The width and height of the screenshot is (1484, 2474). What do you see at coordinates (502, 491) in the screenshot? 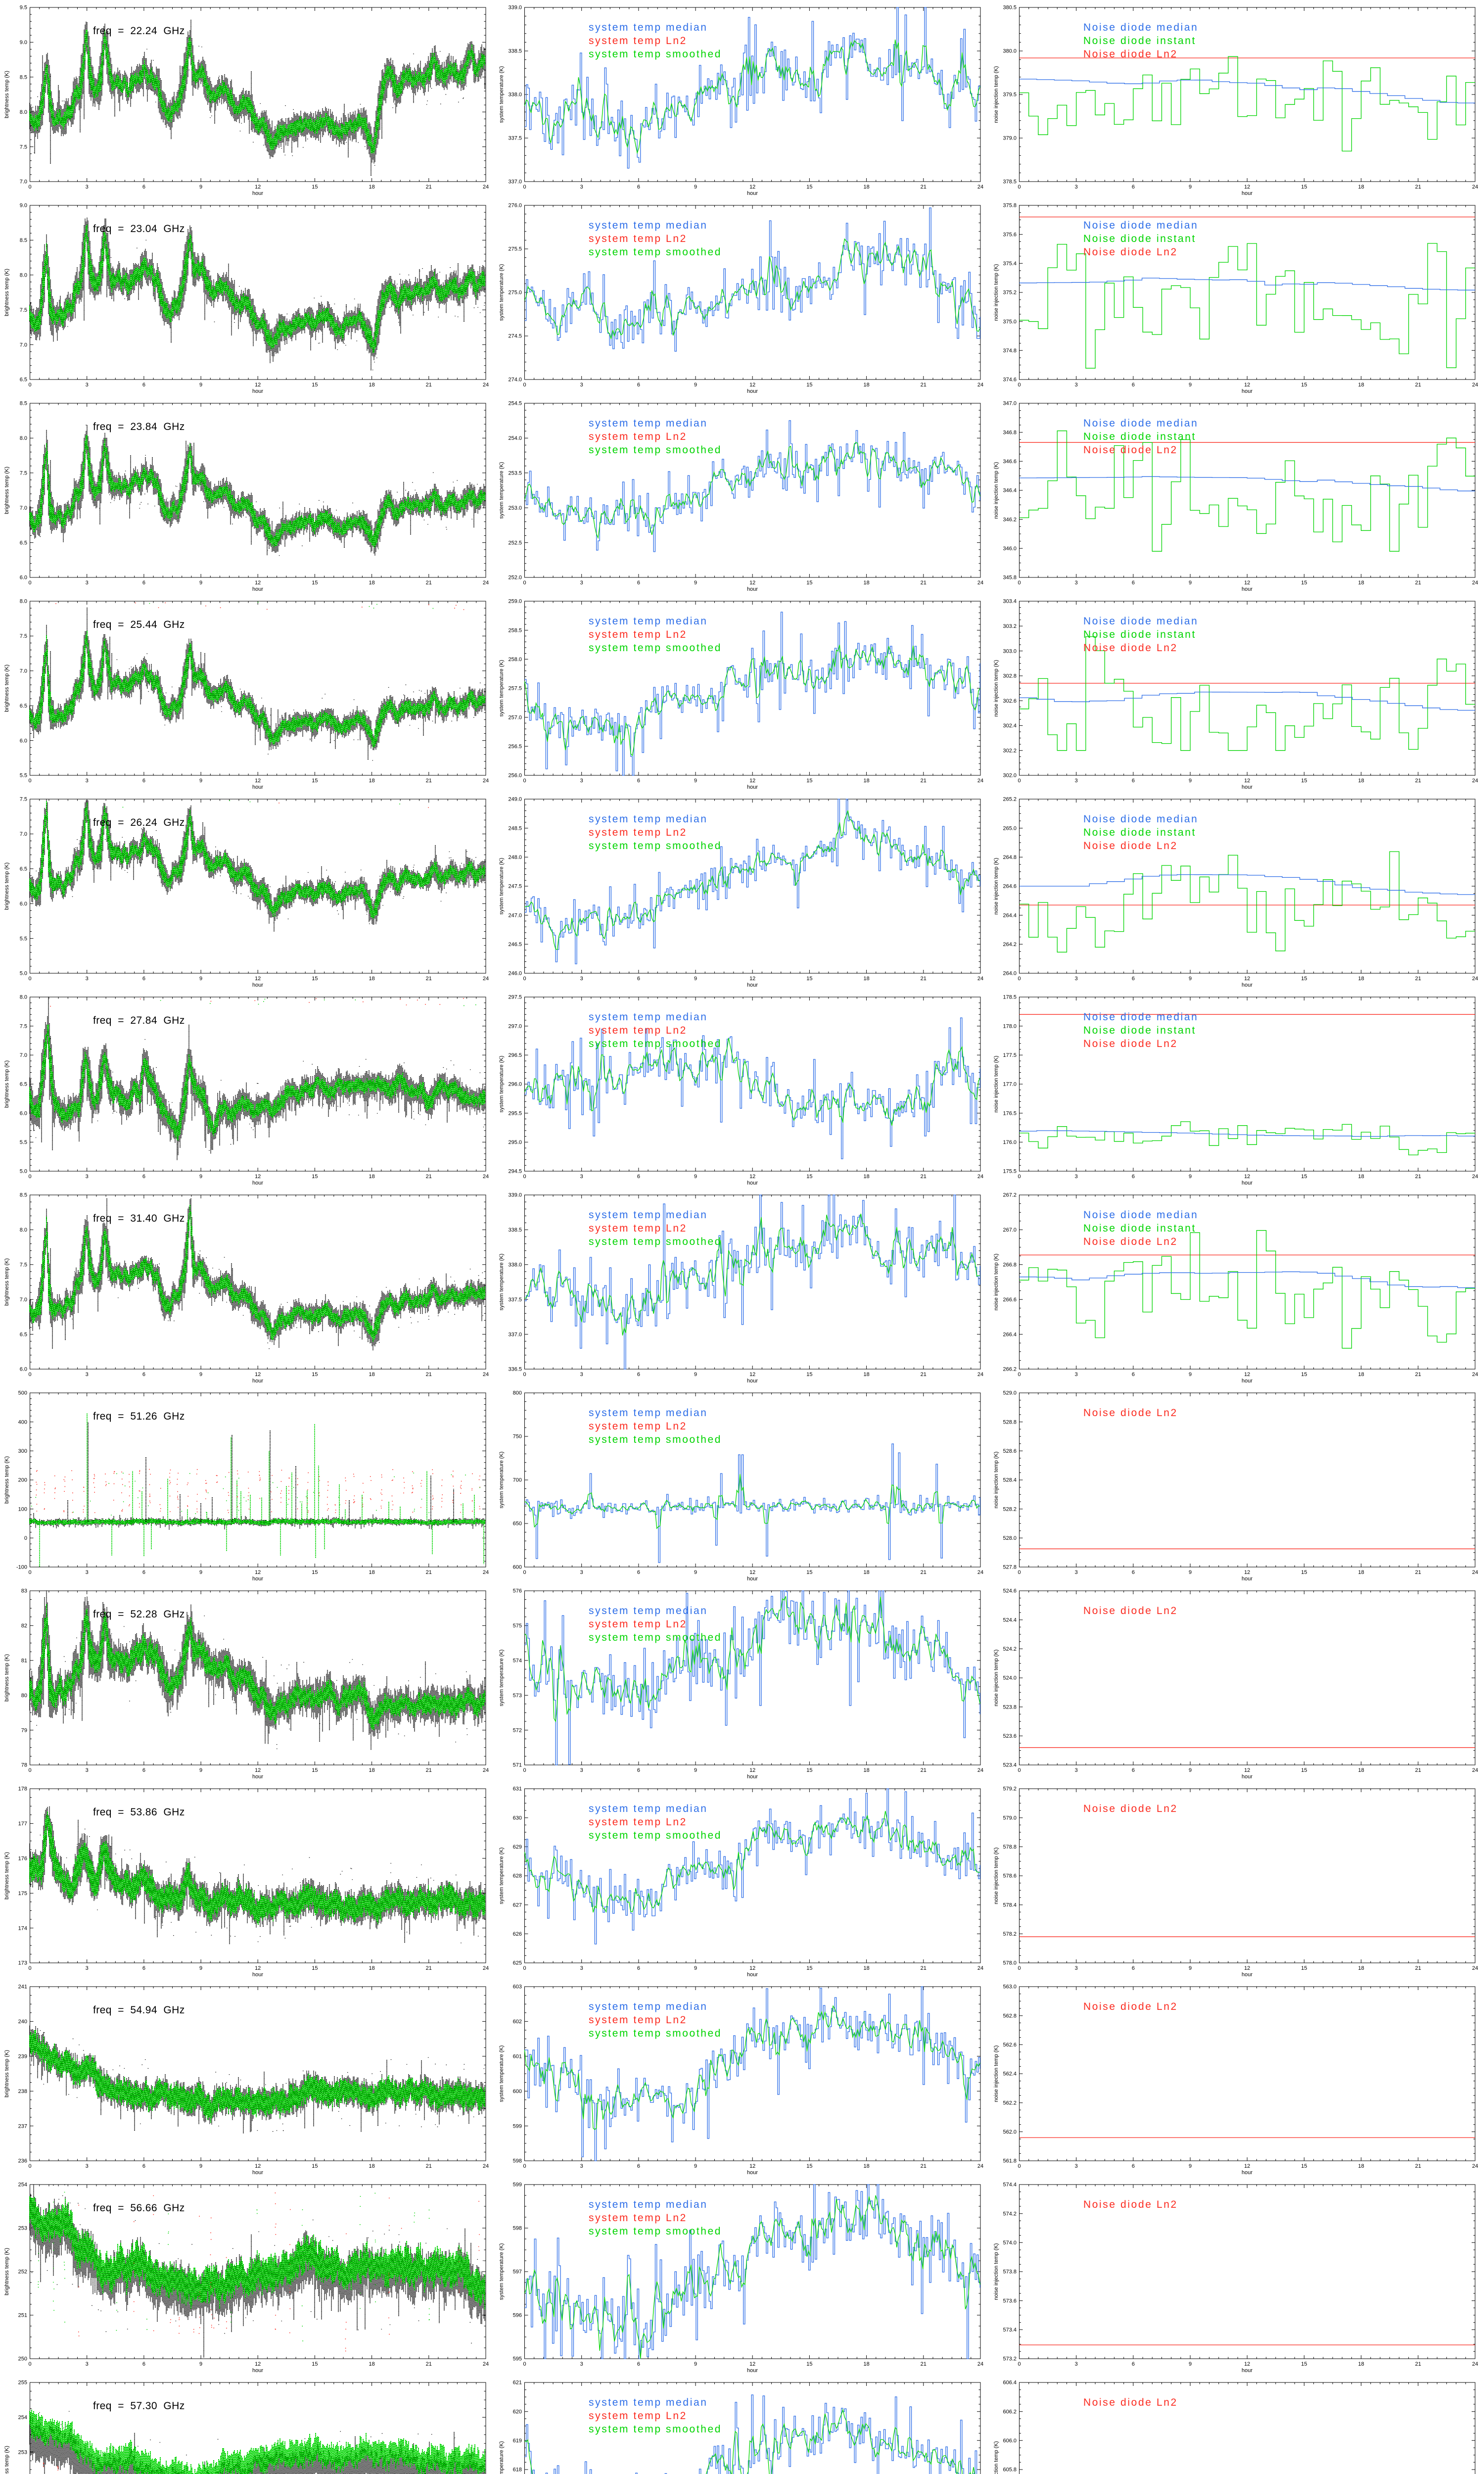
I see `svg-text: system temperature (K)` at bounding box center [502, 491].